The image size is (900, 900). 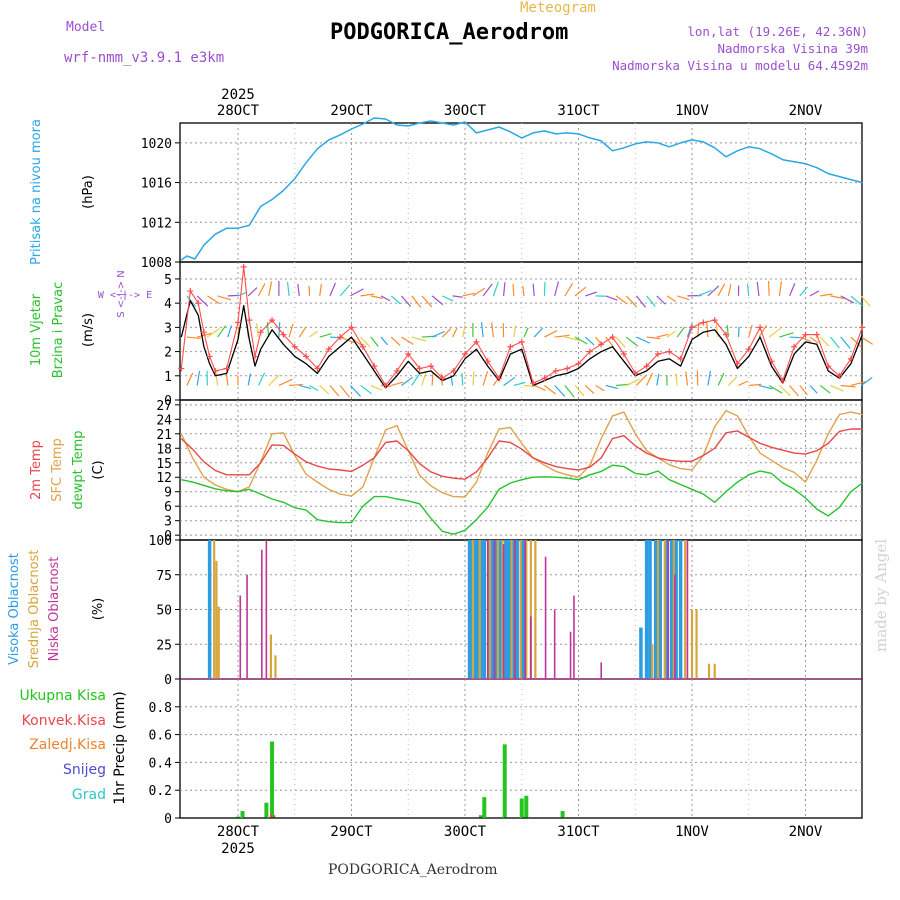 What do you see at coordinates (521, 453) in the screenshot?
I see `sfc-temp-line` at bounding box center [521, 453].